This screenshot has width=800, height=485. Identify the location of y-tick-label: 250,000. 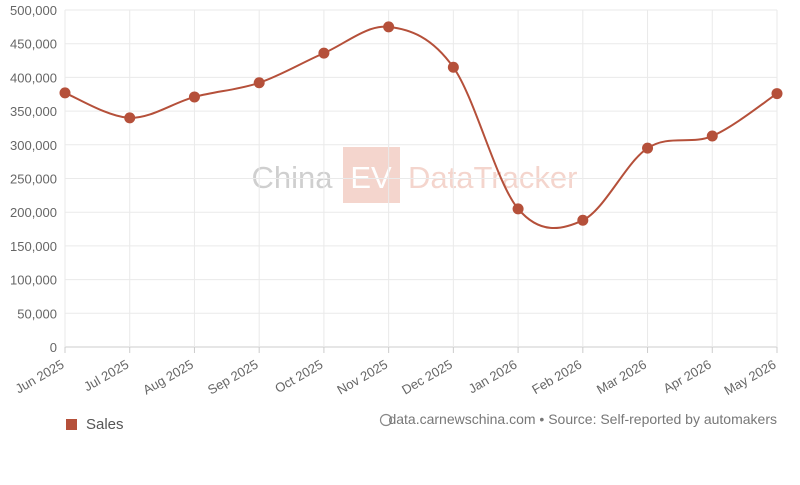
(33, 179).